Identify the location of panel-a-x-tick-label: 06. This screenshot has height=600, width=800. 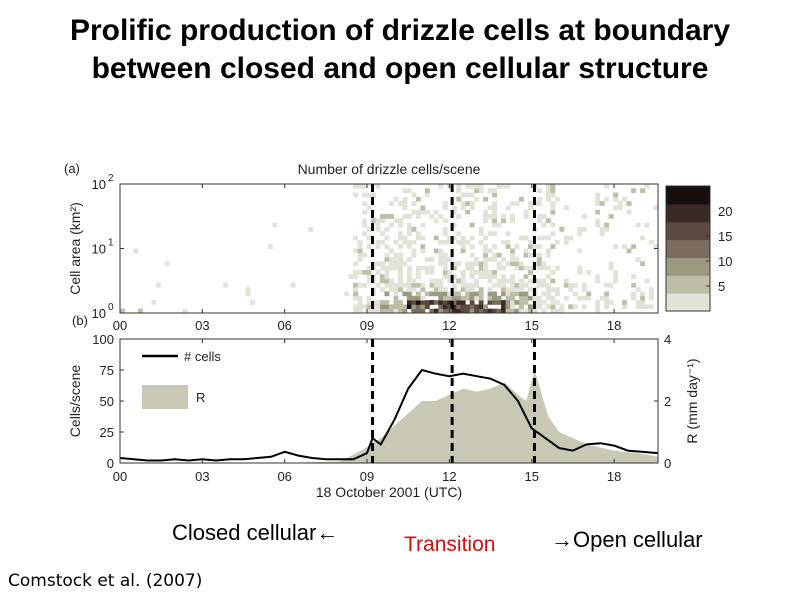
(284, 325).